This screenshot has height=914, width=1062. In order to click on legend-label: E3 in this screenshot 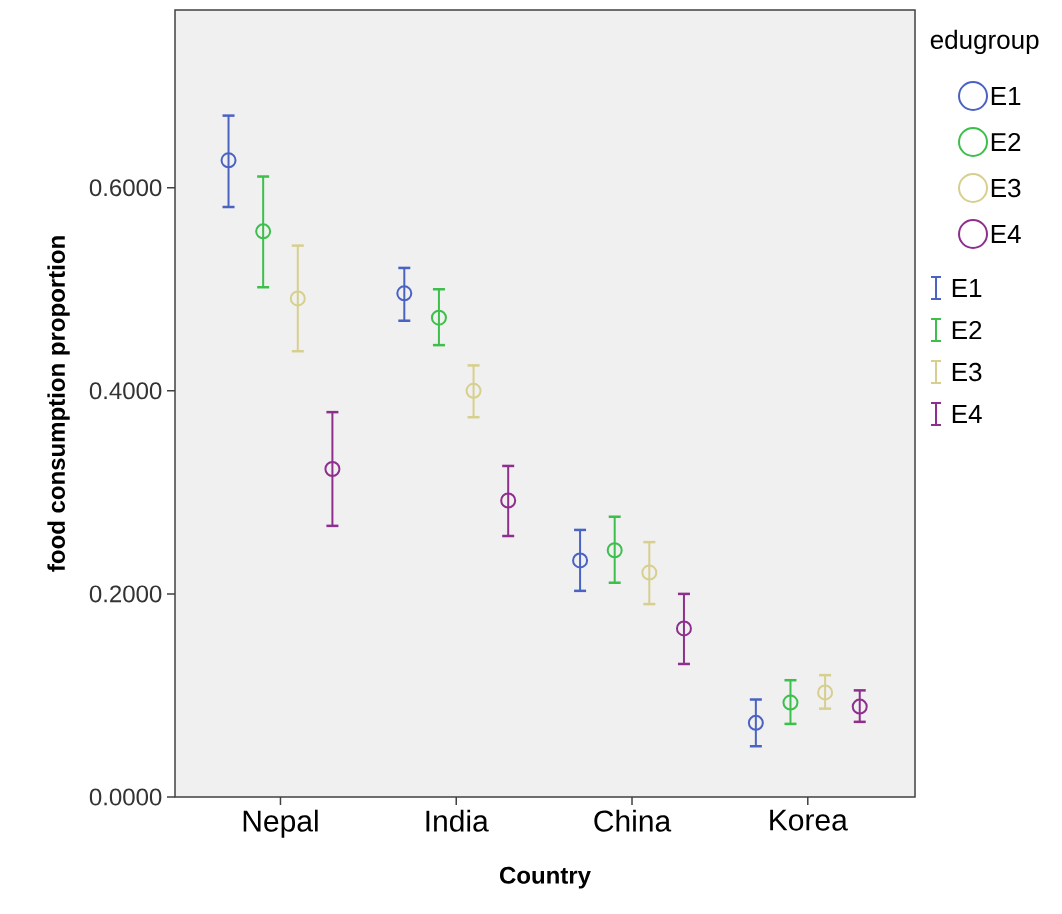, I will do `click(967, 372)`.